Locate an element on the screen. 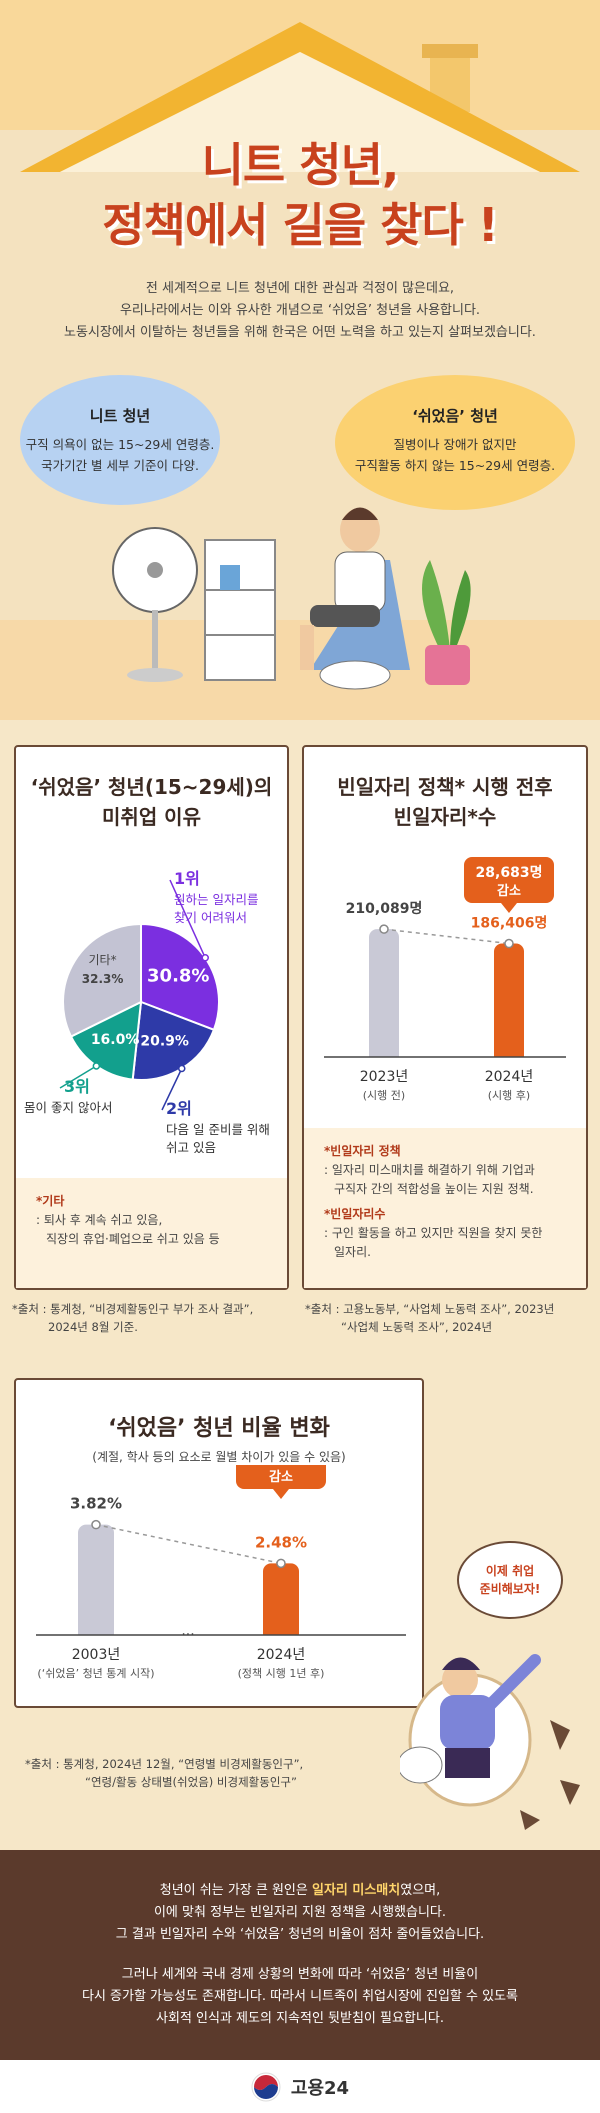  etc-note: *기타 : 퇴사 후 계속 쉬고 있음, 직장의 휴업·폐업으로 쉬고 있음 등 is located at coordinates (151, 1233).